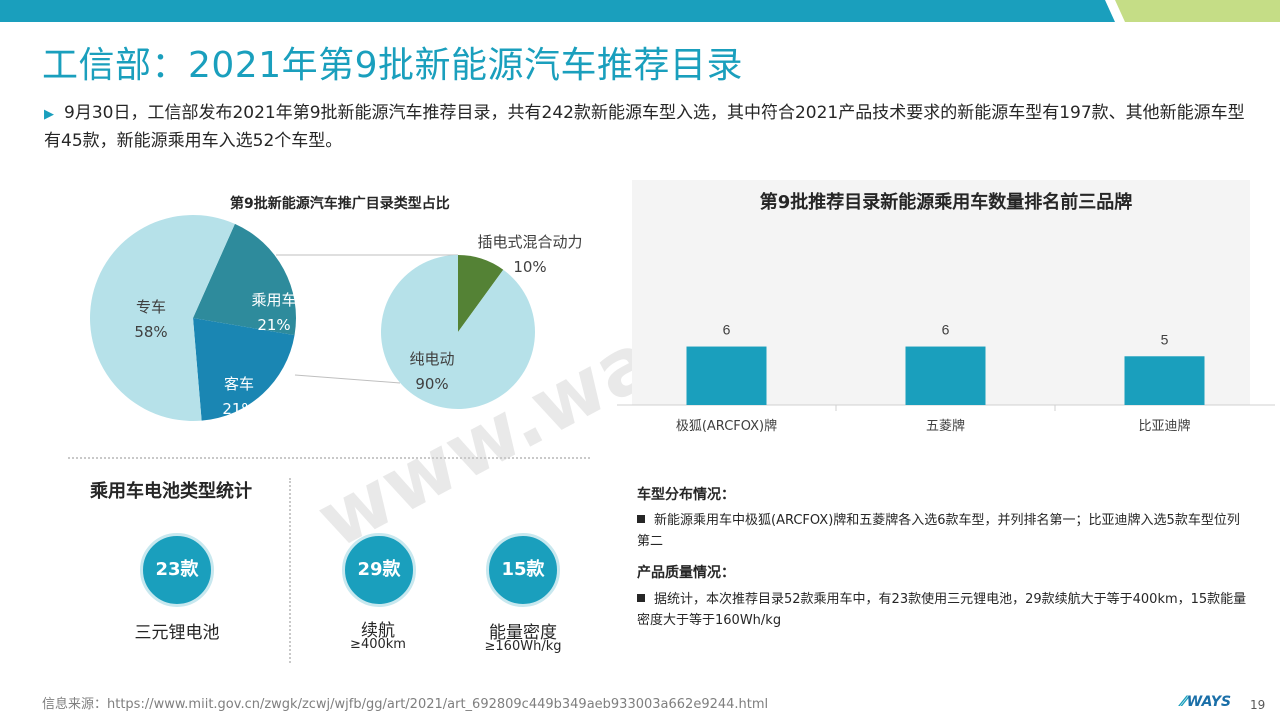  What do you see at coordinates (274, 311) in the screenshot?
I see `pie-label-chengyongche: 乘用车 21%` at bounding box center [274, 311].